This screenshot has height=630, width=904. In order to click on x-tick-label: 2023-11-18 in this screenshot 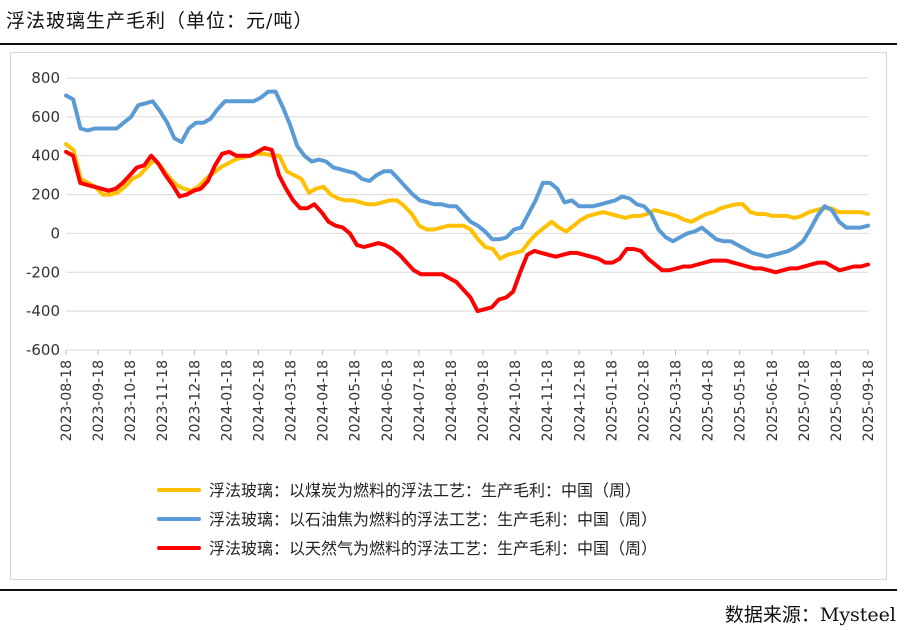, I will do `click(163, 400)`.